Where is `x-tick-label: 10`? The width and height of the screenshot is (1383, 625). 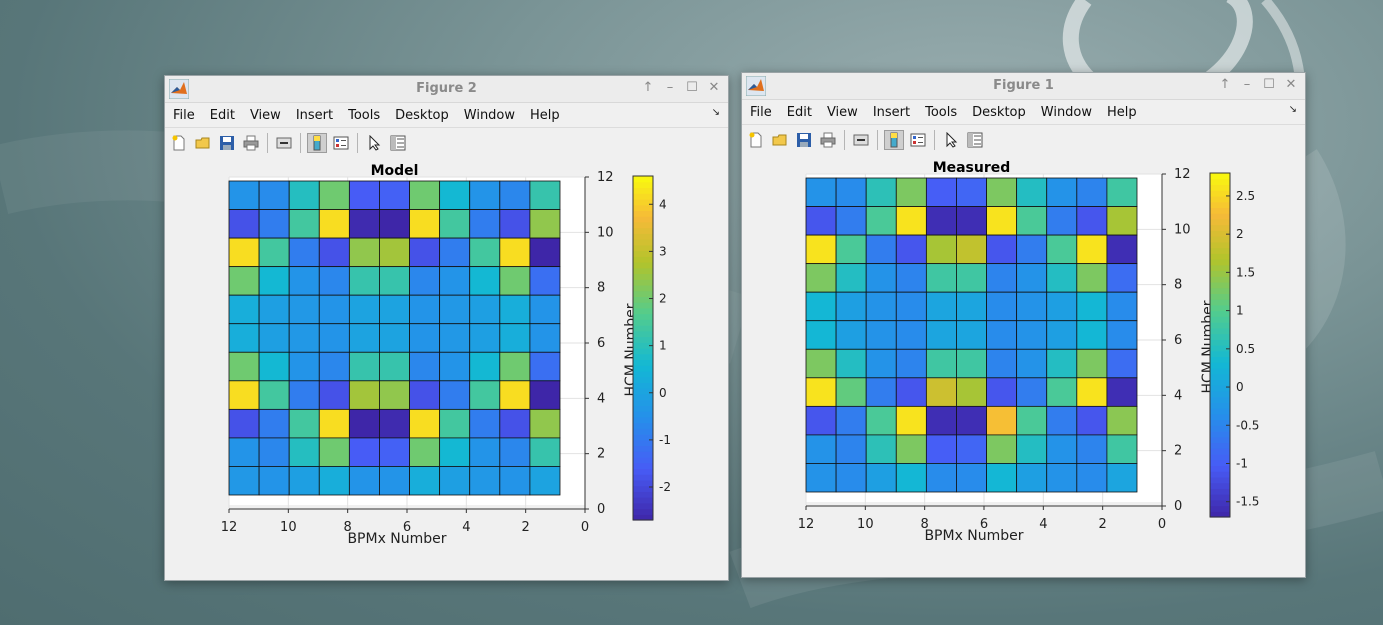
x-tick-label: 10 is located at coordinates (288, 527).